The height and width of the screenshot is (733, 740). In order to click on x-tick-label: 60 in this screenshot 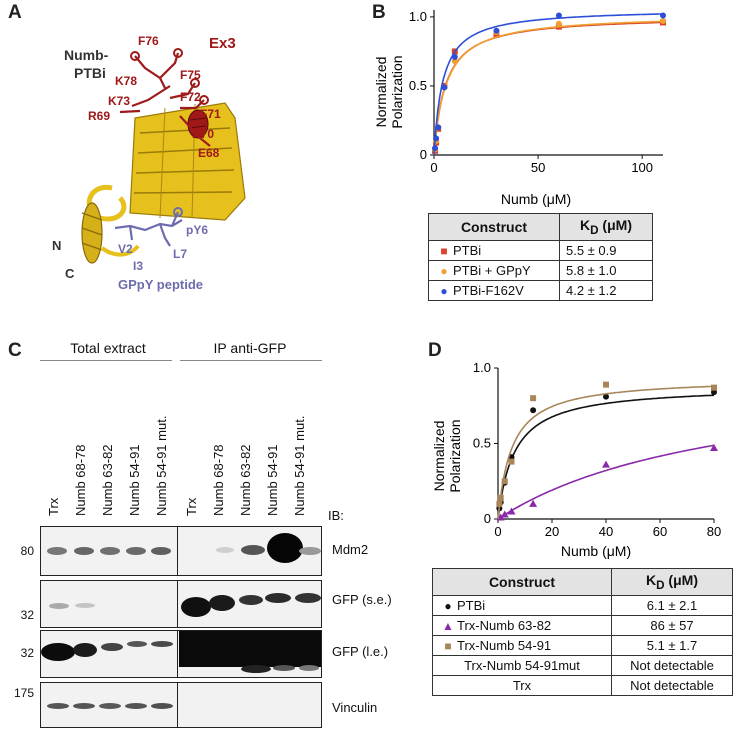, I will do `click(660, 531)`.